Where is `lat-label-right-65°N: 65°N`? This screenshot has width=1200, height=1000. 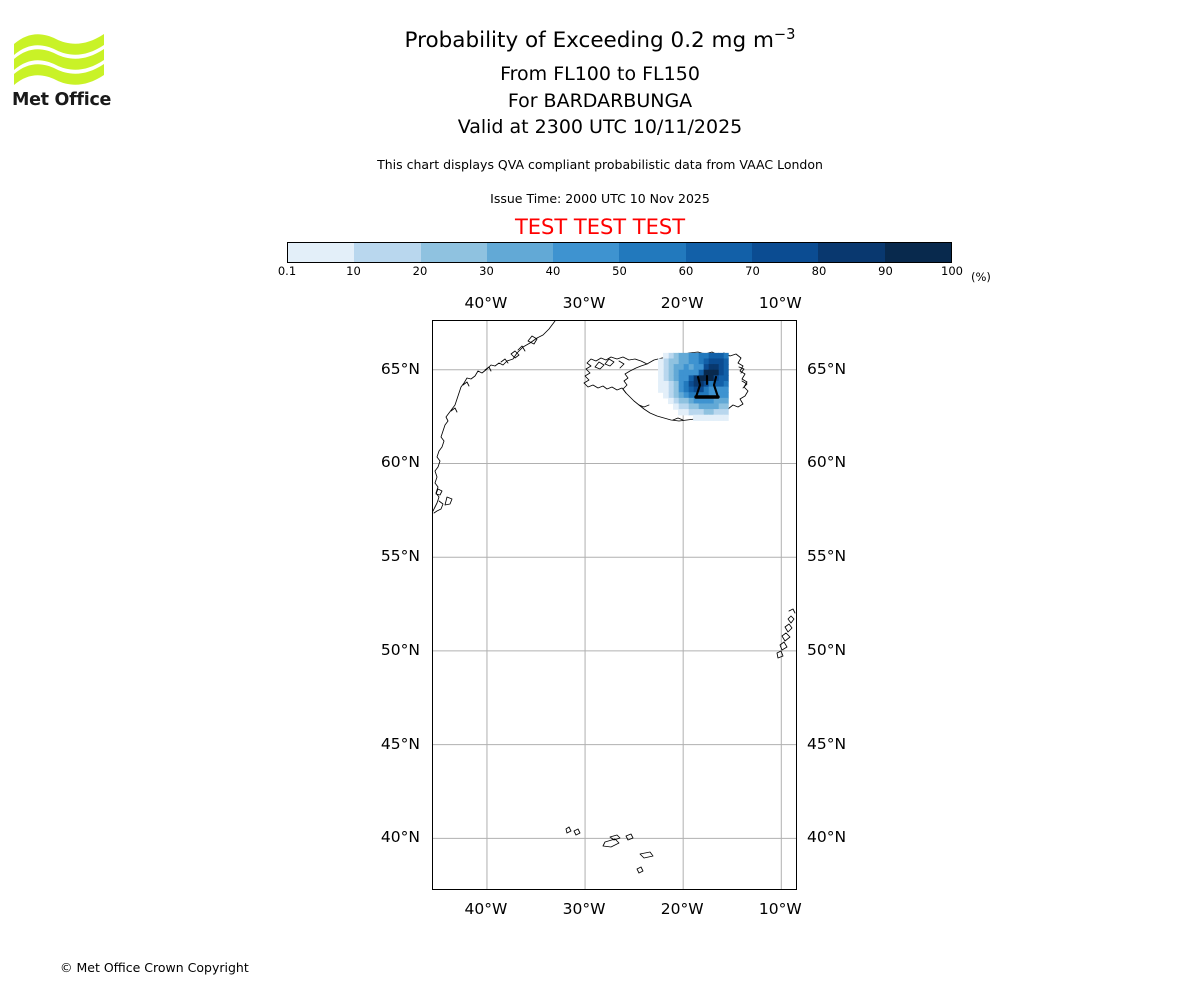 lat-label-right-65°N: 65°N is located at coordinates (827, 368).